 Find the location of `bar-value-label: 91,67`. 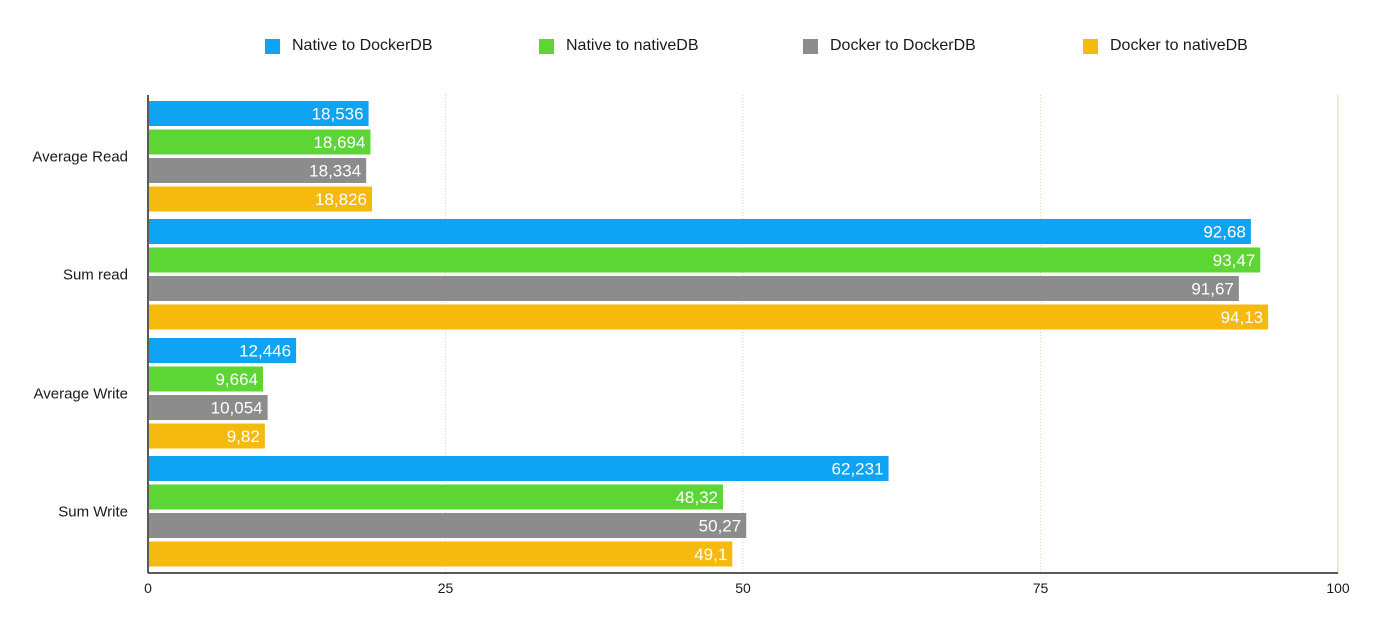

bar-value-label: 91,67 is located at coordinates (1212, 289).